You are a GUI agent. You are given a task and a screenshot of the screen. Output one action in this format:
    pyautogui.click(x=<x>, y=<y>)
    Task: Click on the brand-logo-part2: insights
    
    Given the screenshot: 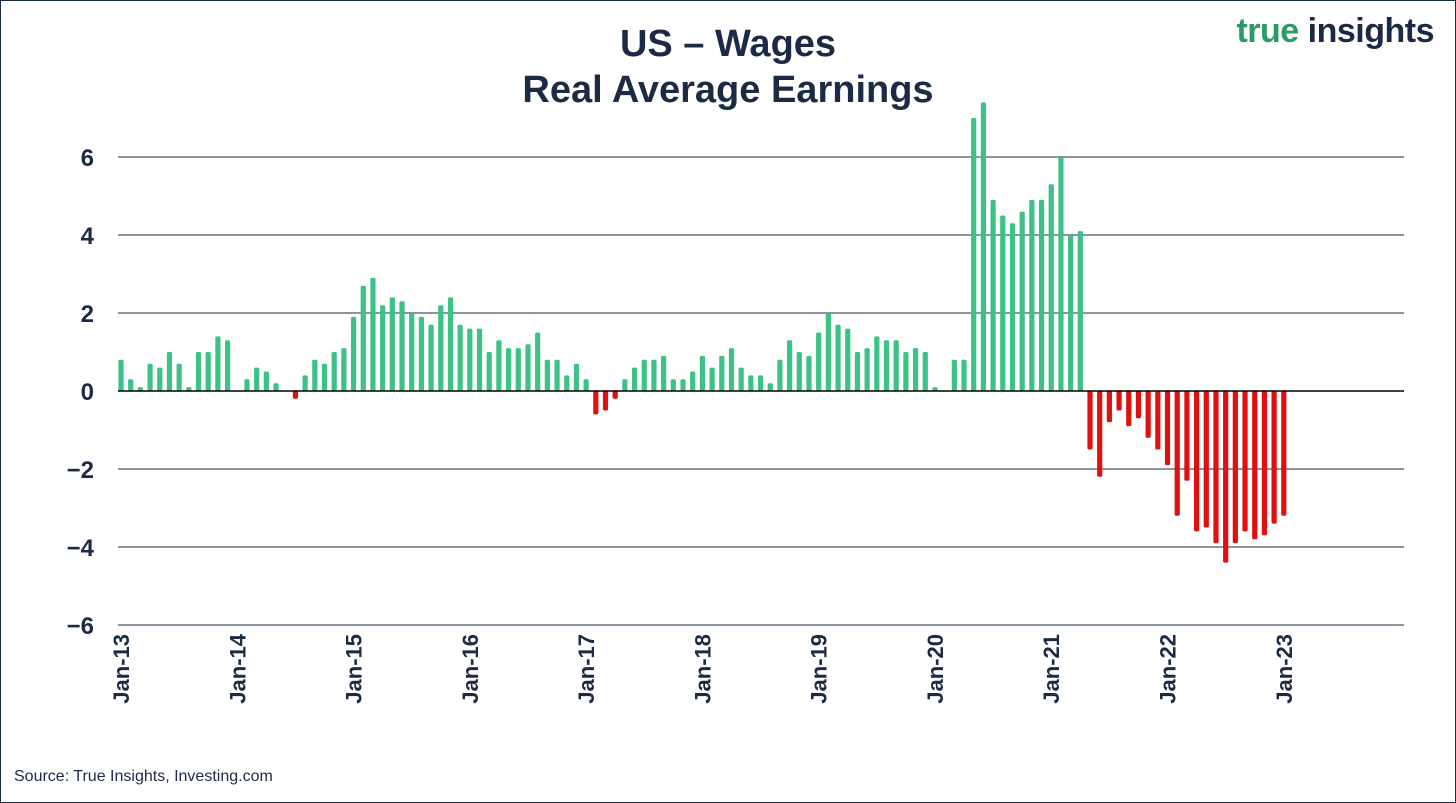 What is the action you would take?
    pyautogui.click(x=1371, y=31)
    